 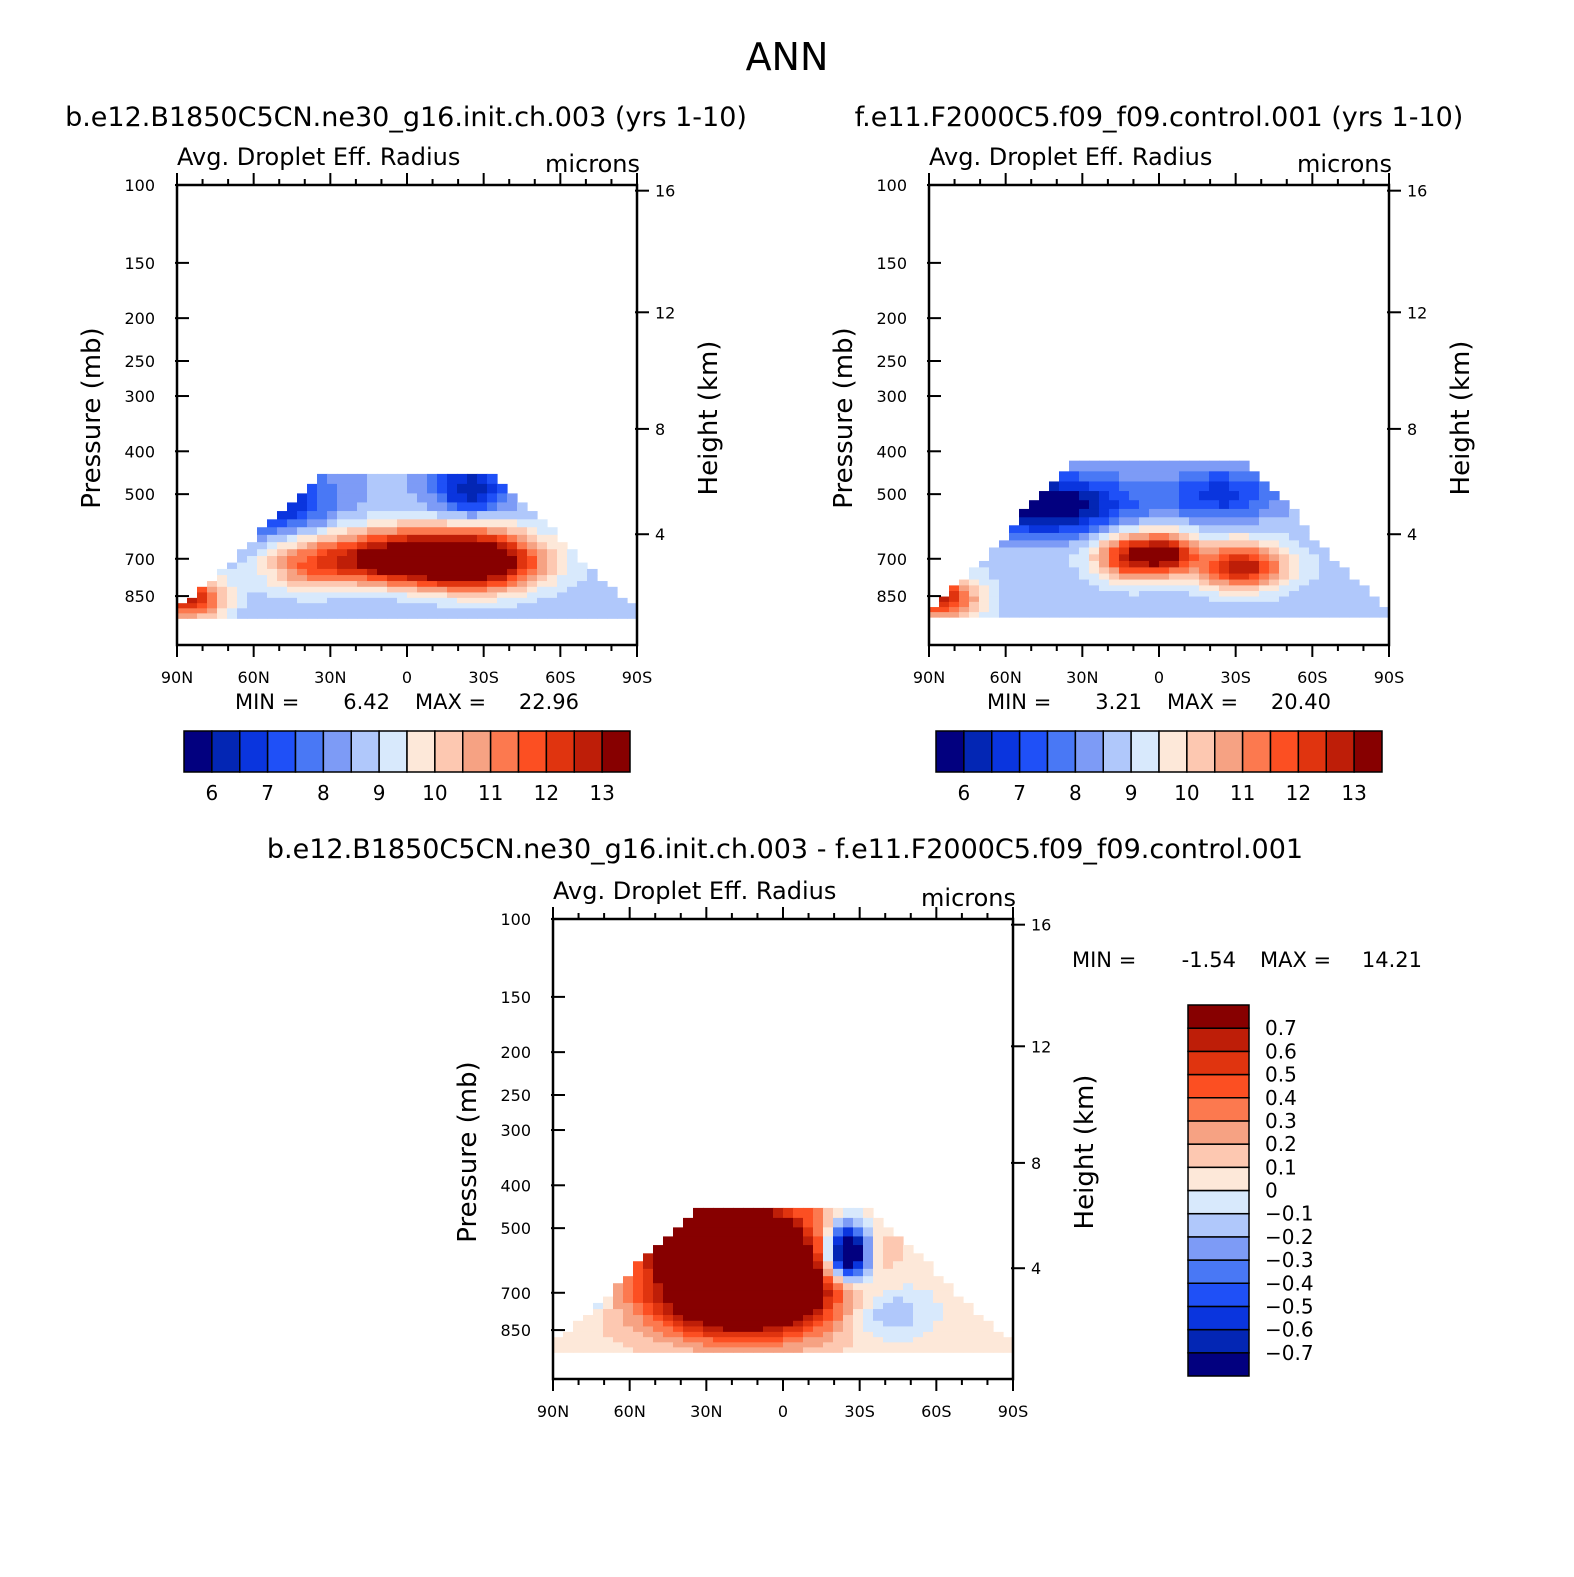 What do you see at coordinates (637, 677) in the screenshot?
I see `panel-1-lat-tick-label: 90S` at bounding box center [637, 677].